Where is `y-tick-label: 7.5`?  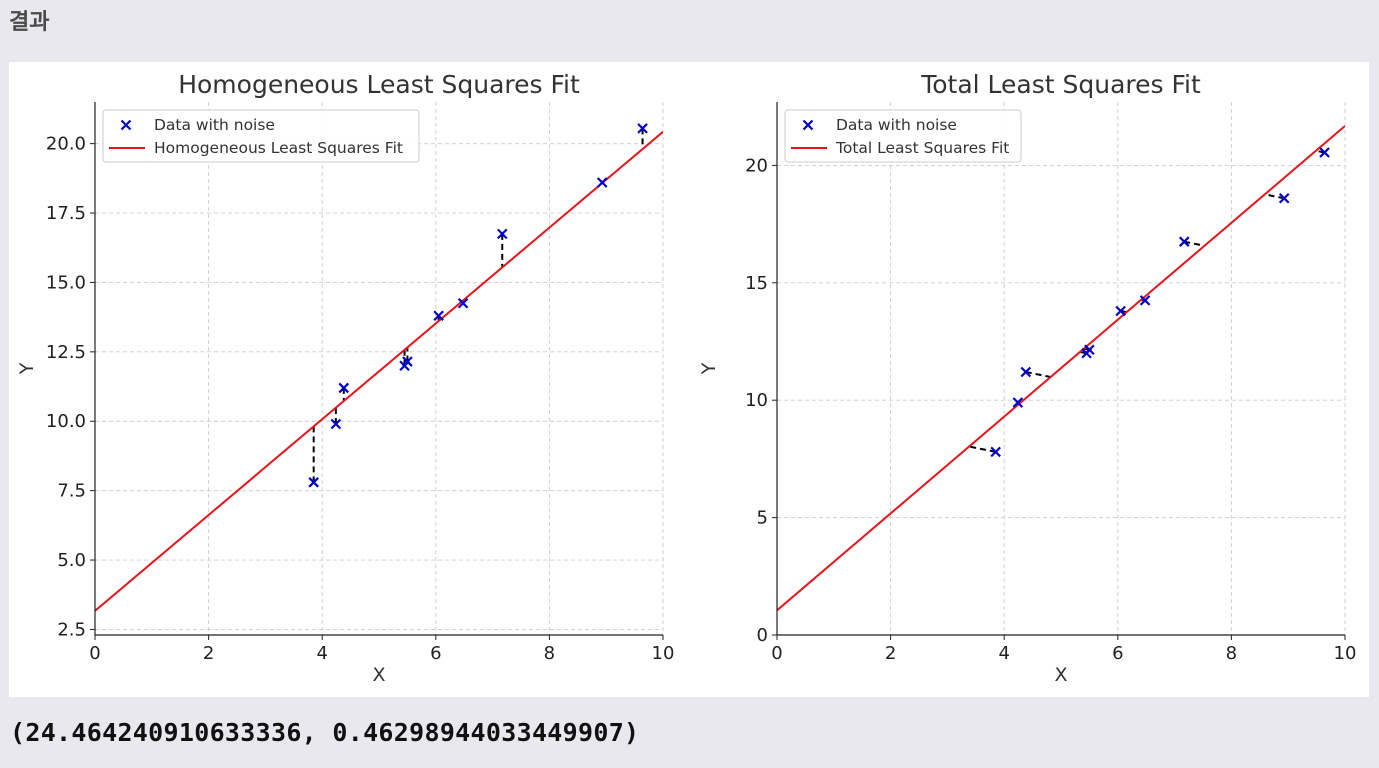
y-tick-label: 7.5 is located at coordinates (71, 491).